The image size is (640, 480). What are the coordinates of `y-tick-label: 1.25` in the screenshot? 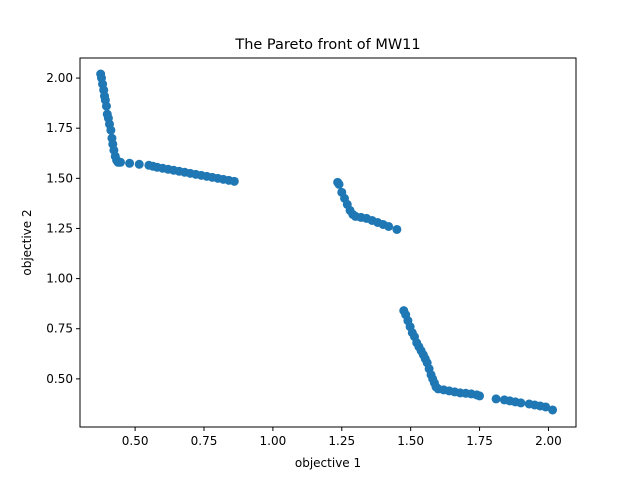 It's located at (59, 228).